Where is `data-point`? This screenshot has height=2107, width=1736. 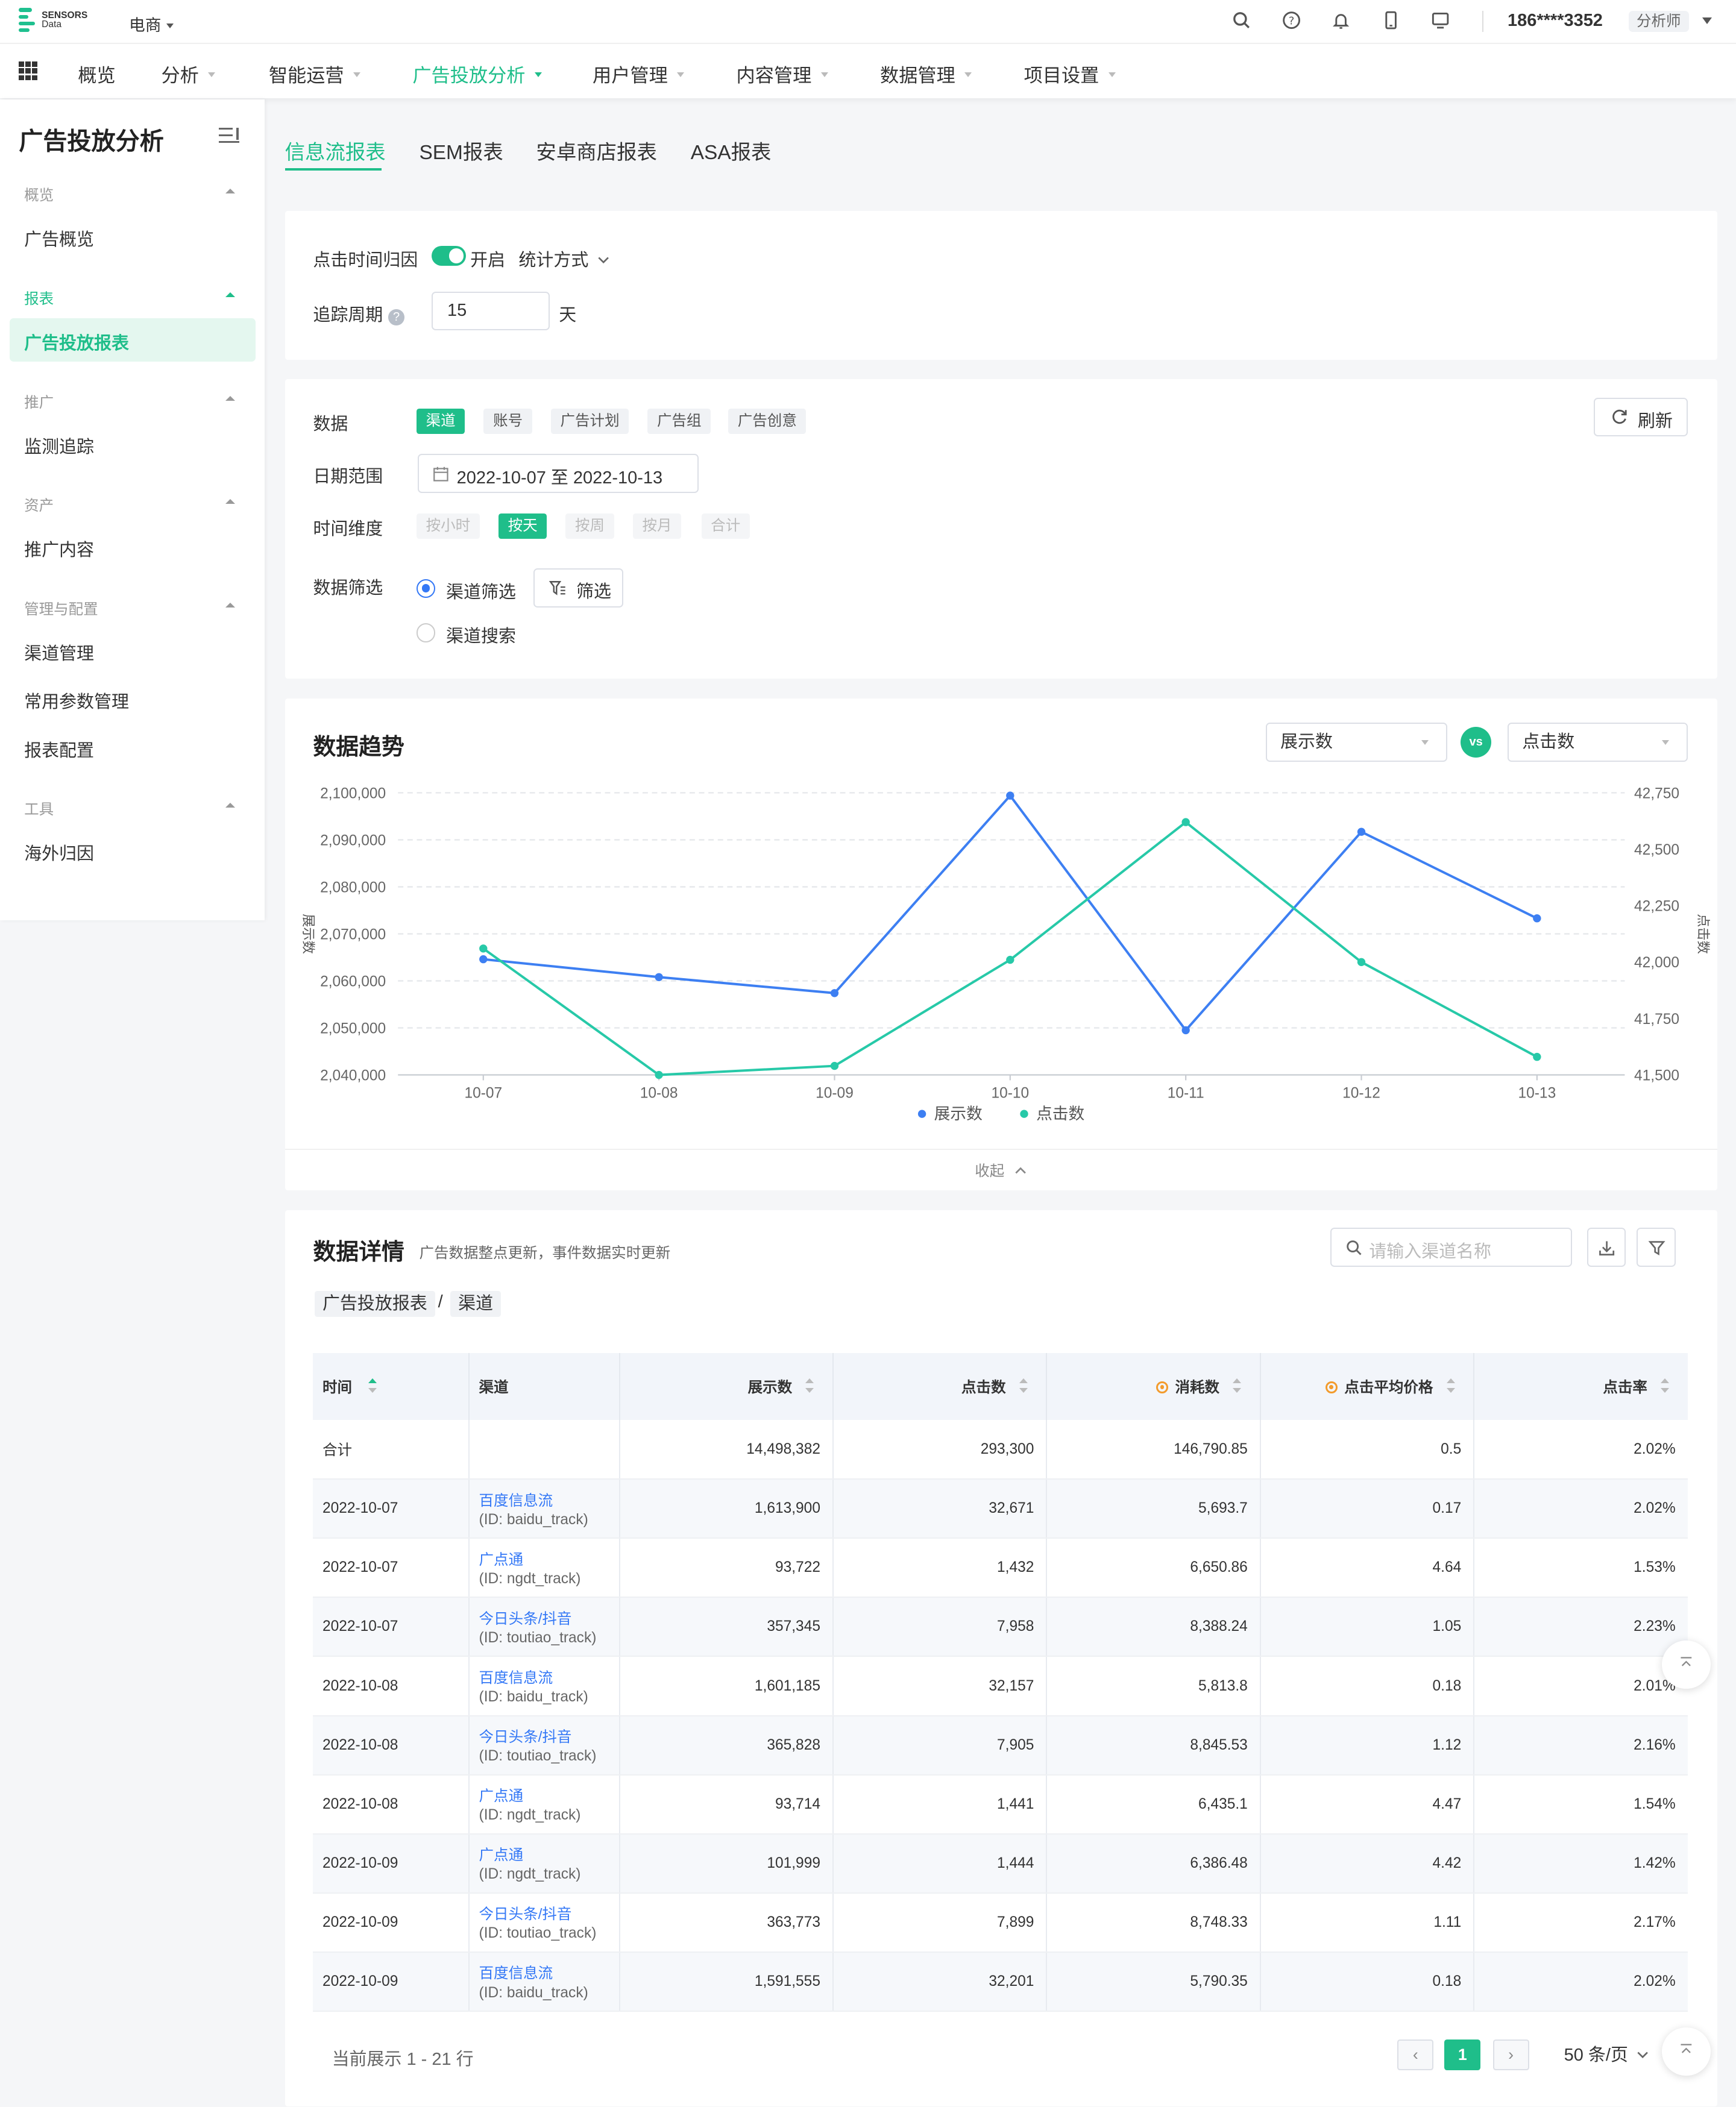
data-point is located at coordinates (1536, 1056).